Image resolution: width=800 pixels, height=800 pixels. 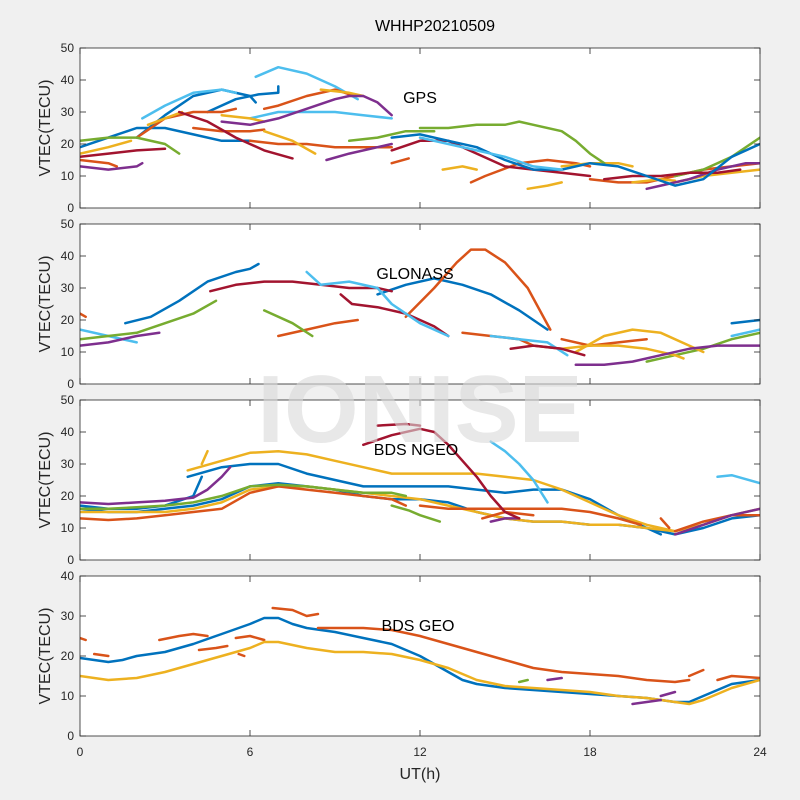 I want to click on y-tick-label-bds-ngeo-20: 20, so click(x=68, y=496).